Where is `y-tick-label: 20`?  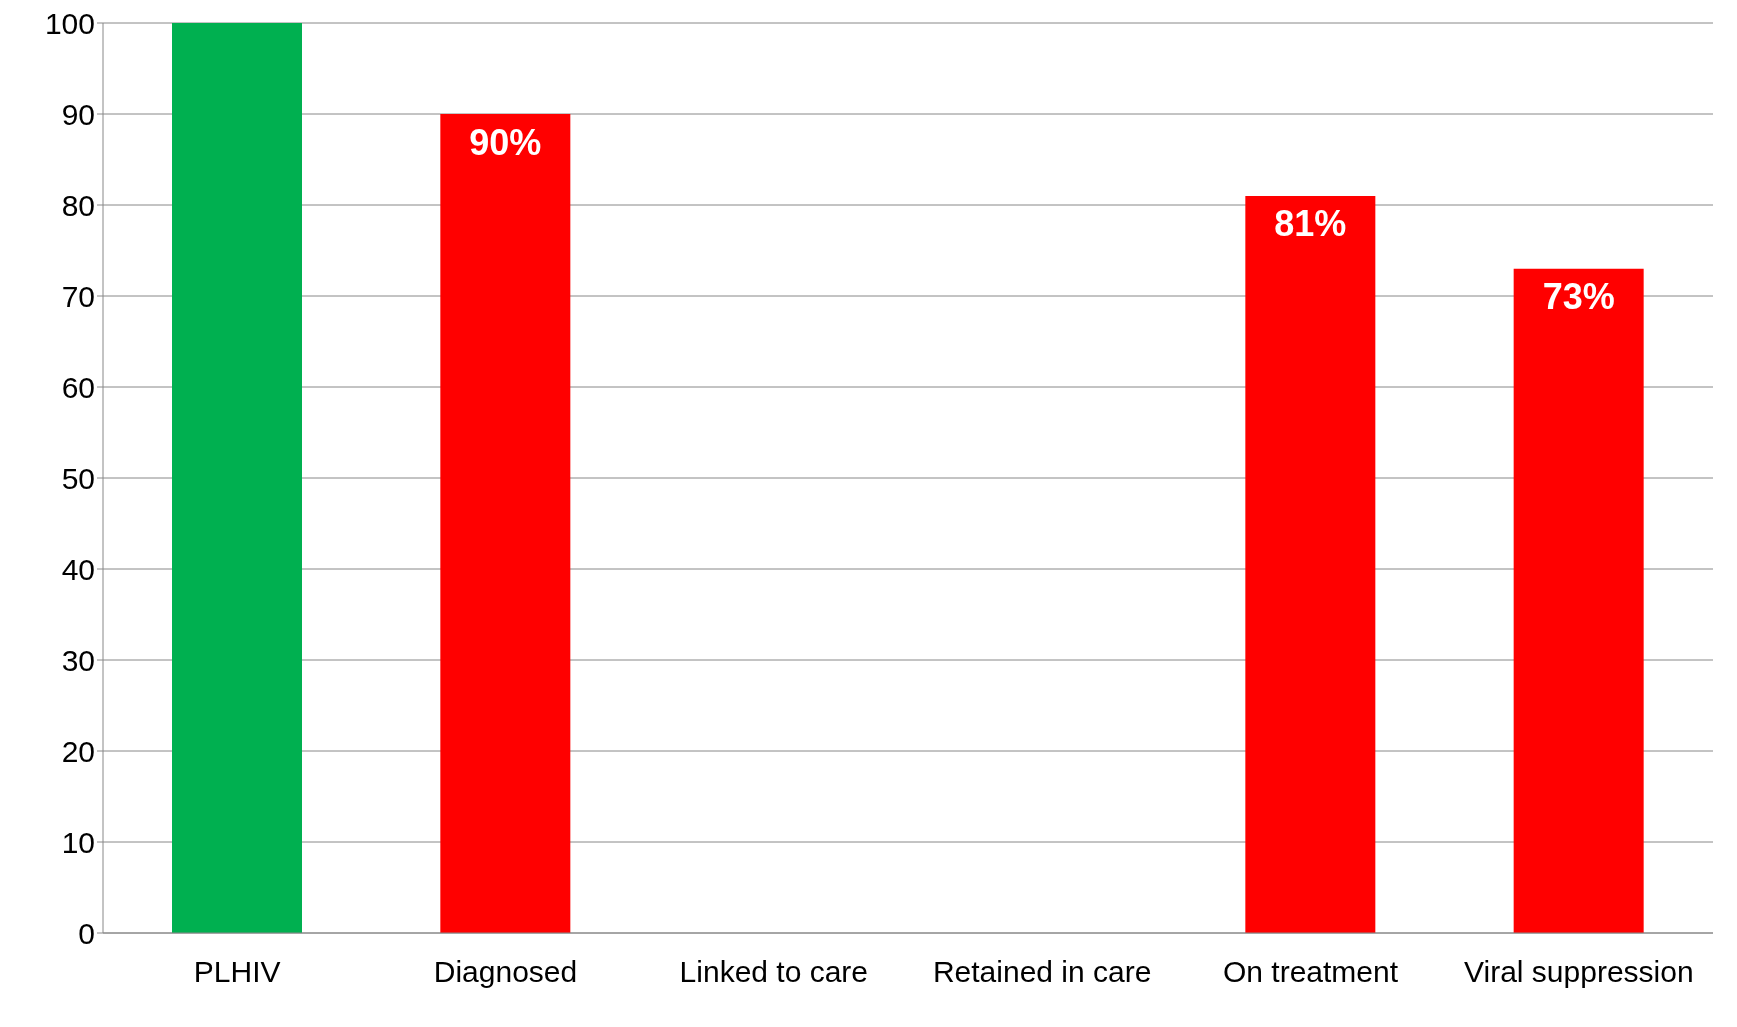 y-tick-label: 20 is located at coordinates (78, 751).